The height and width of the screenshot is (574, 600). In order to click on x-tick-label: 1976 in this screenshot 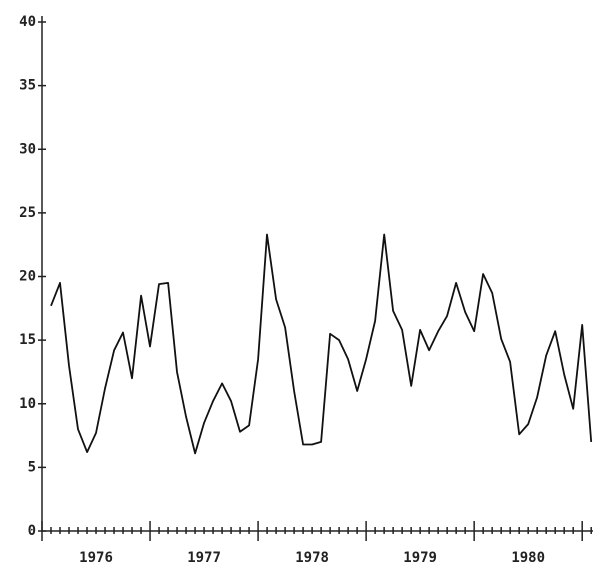, I will do `click(96, 558)`.